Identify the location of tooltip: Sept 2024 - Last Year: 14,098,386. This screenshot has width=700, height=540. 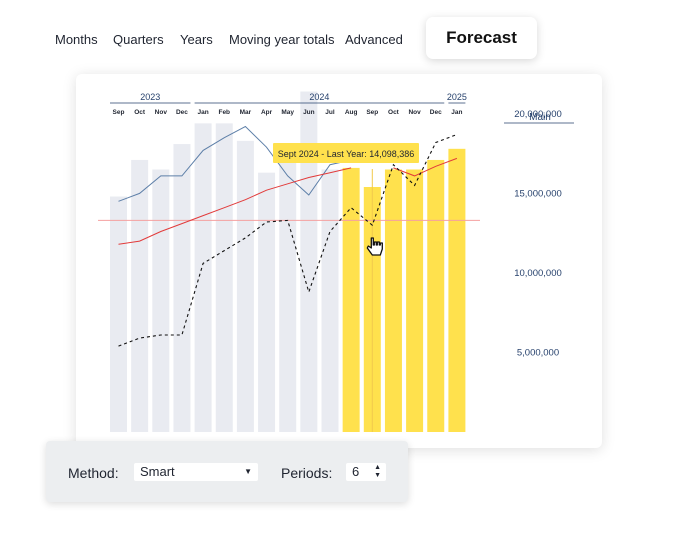
(346, 153).